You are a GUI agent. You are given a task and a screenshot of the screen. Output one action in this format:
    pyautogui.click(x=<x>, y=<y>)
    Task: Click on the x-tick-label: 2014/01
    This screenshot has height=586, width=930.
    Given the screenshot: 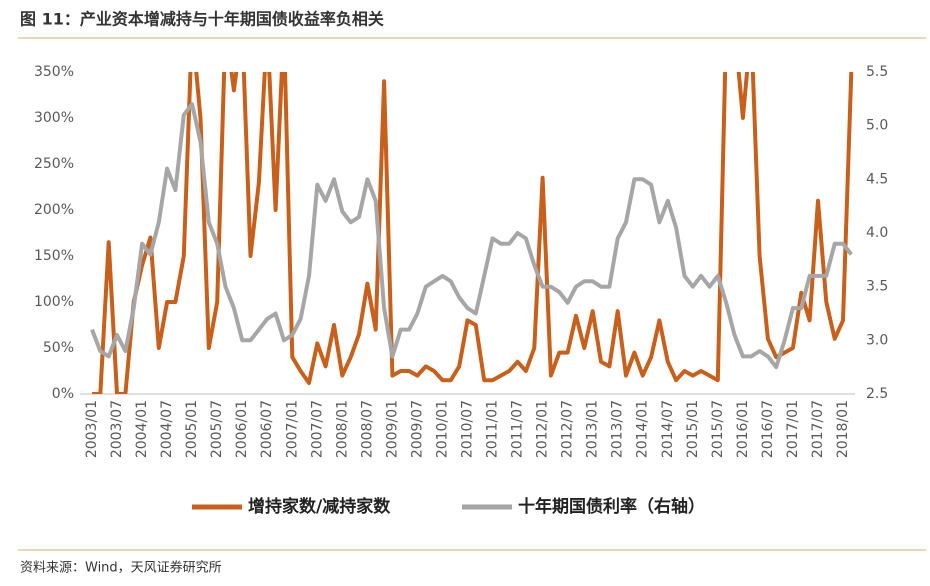 What is the action you would take?
    pyautogui.click(x=643, y=429)
    